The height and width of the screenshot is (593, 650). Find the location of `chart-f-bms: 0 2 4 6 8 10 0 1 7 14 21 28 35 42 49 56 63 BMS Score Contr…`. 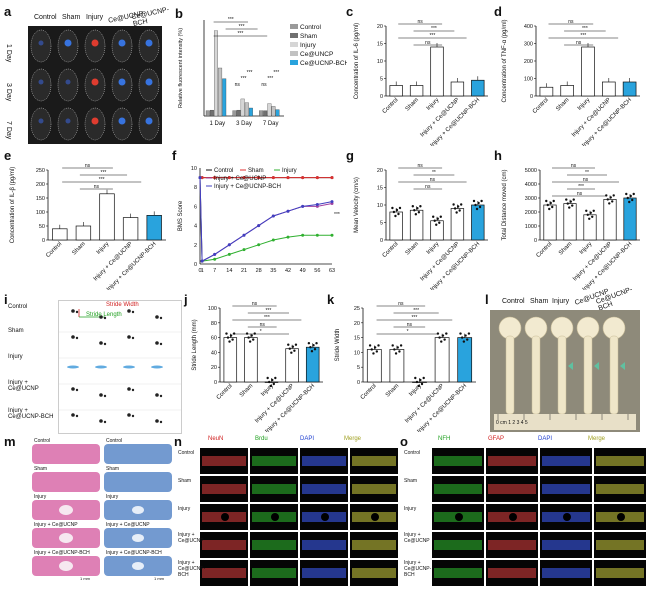

chart-f-bms: 0 2 4 6 8 10 0 1 7 14 21 28 35 42 49 56 63 BMS Score Contr… is located at coordinates (259, 220).